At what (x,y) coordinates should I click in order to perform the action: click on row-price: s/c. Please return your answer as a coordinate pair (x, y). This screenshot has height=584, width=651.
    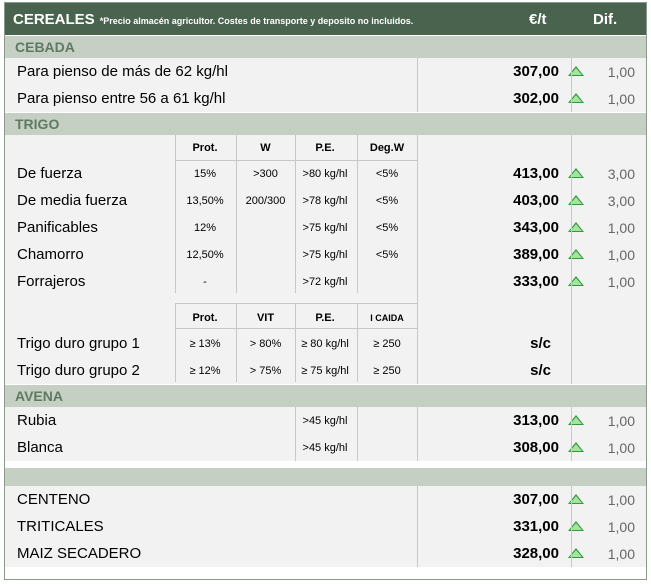
    Looking at the image, I should click on (540, 370).